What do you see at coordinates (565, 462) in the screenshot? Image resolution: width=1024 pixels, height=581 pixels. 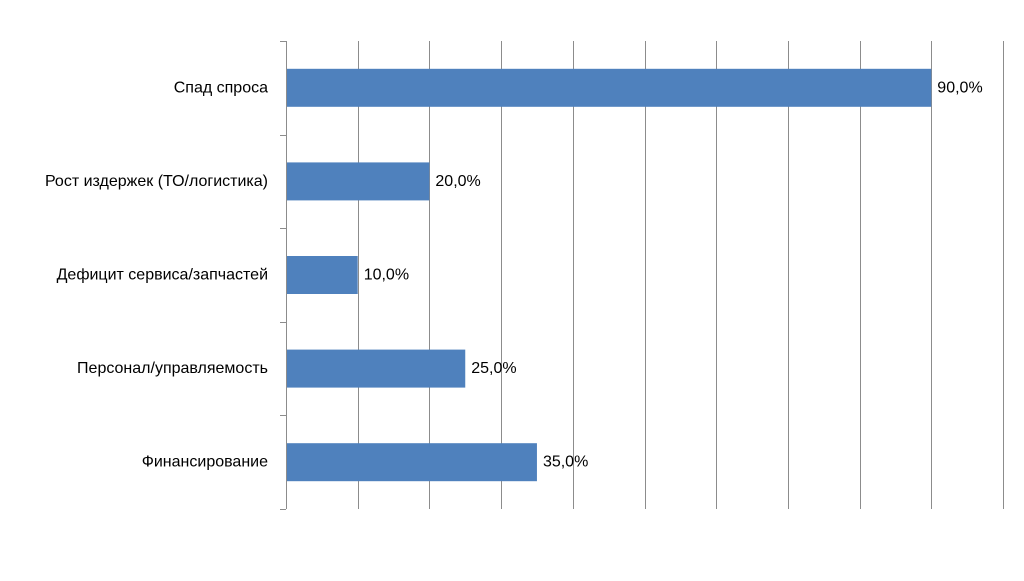 I see `data-label: 35,0%` at bounding box center [565, 462].